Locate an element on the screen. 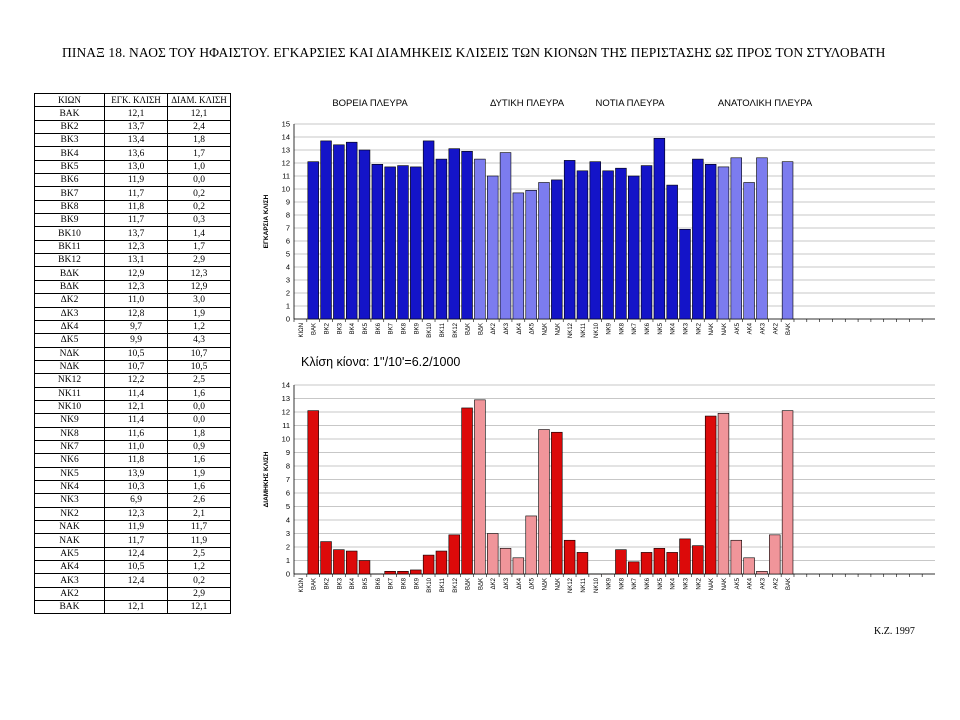  x-tick-label: ΑΚ4 is located at coordinates (751, 583).